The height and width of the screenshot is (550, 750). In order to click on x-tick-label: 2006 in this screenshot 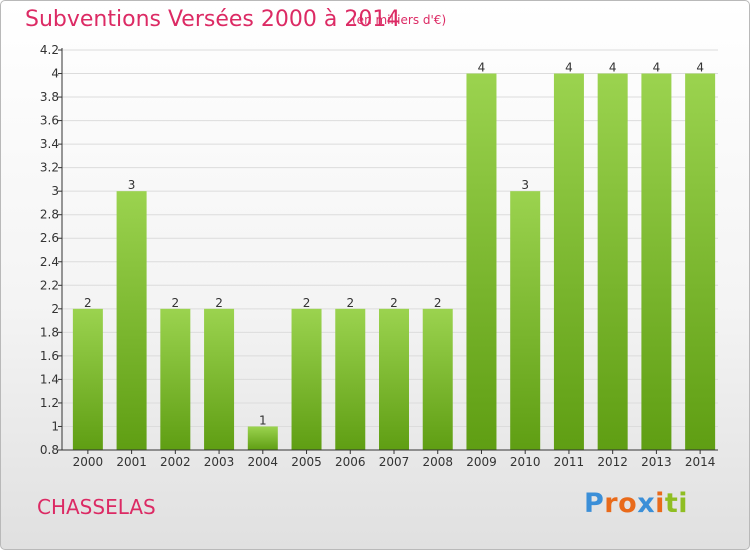, I will do `click(350, 462)`.